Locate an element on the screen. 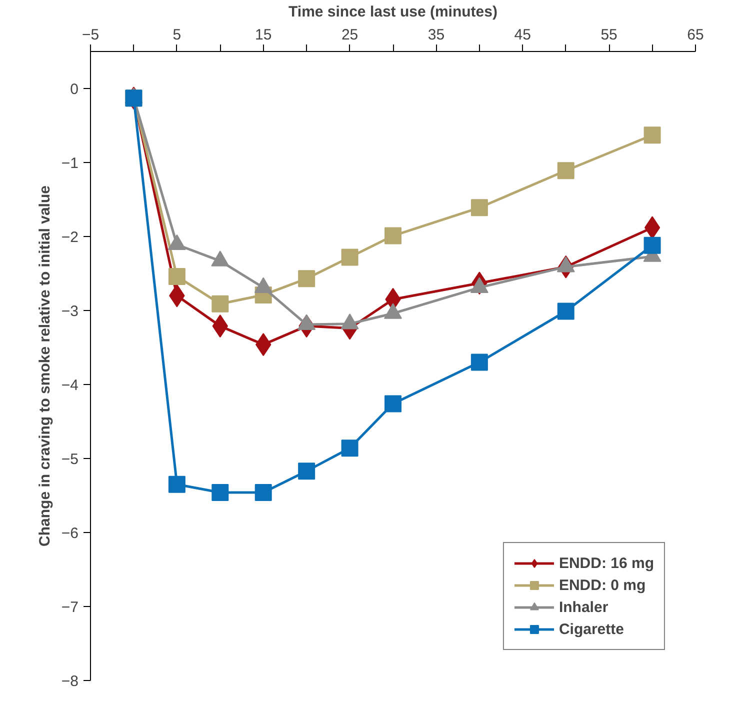 The height and width of the screenshot is (710, 729). y-axis-title: Change in craving to smoke relative to initial value is located at coordinates (45, 366).